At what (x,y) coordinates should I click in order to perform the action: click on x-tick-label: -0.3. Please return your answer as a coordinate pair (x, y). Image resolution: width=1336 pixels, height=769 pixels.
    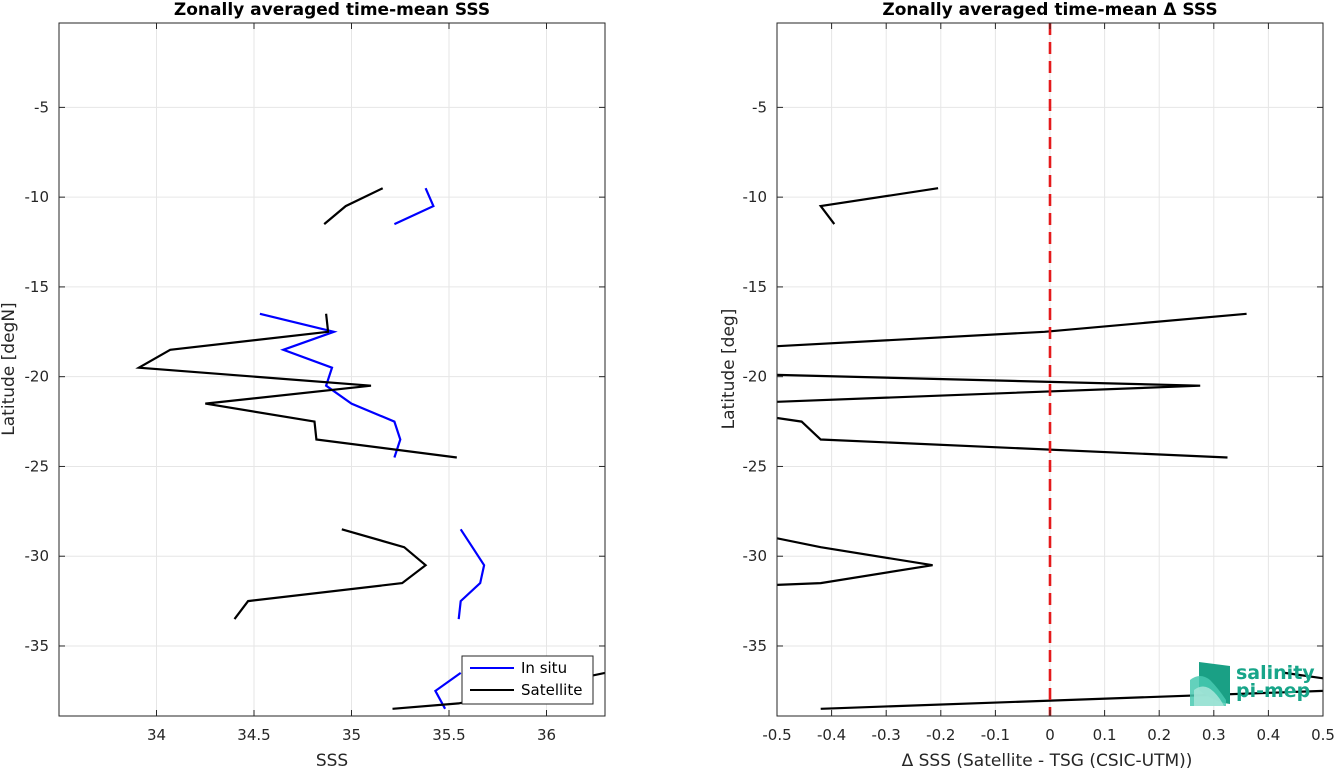
    Looking at the image, I should click on (886, 735).